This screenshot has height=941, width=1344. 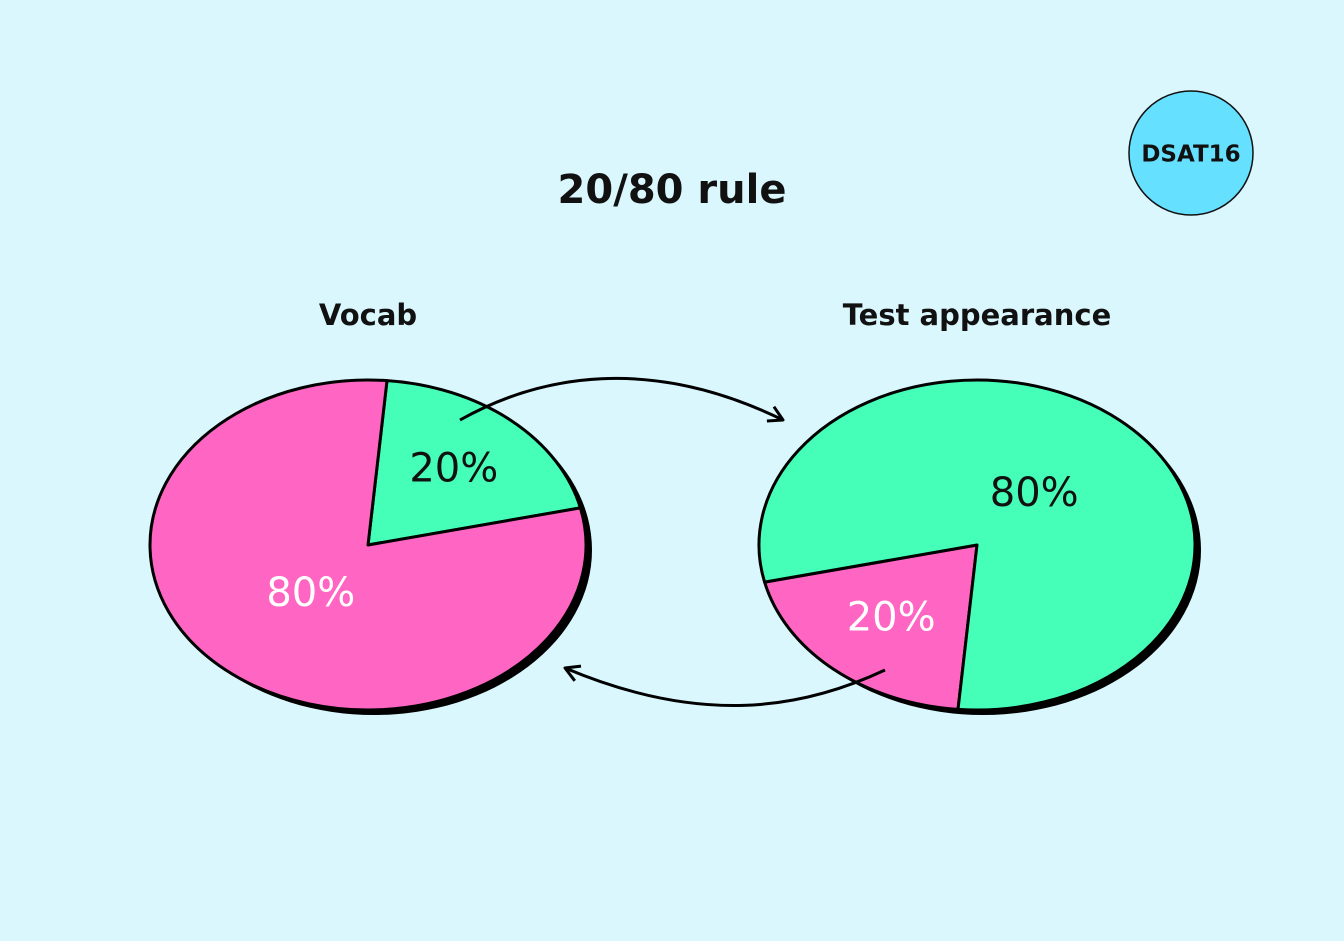 I want to click on chart-title: Vocab, so click(x=368, y=315).